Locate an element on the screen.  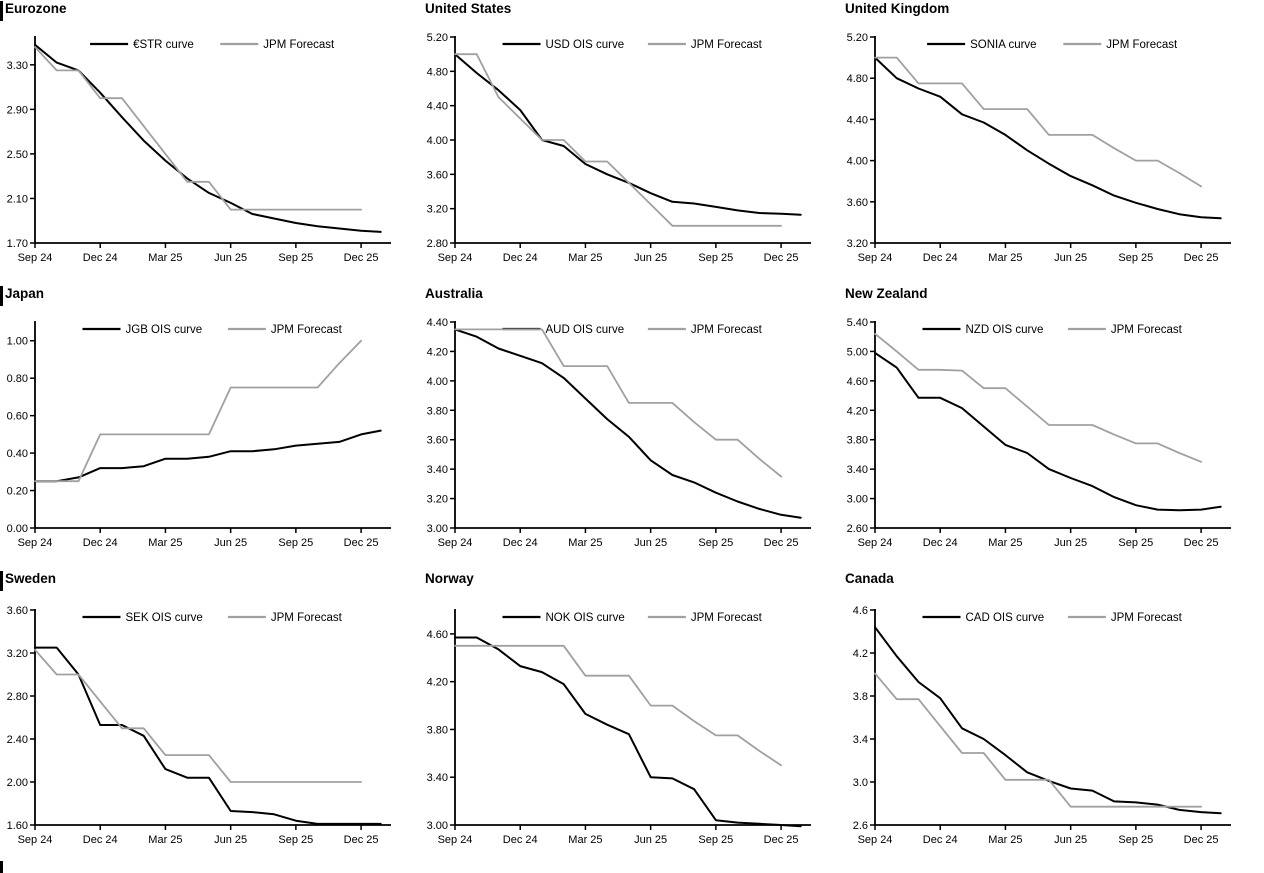
y-tick-label: 0.40 is located at coordinates (17, 454).